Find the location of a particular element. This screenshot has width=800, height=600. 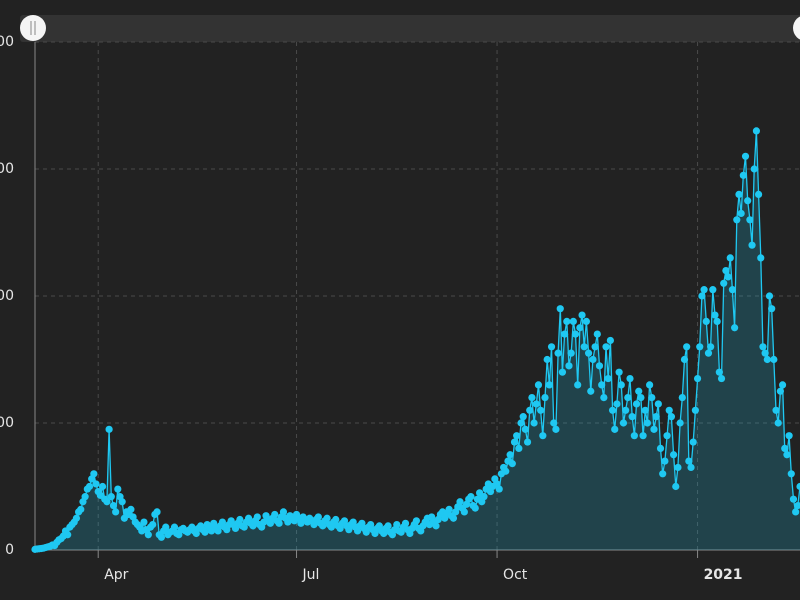

x-tick-label: 2021 is located at coordinates (723, 575).